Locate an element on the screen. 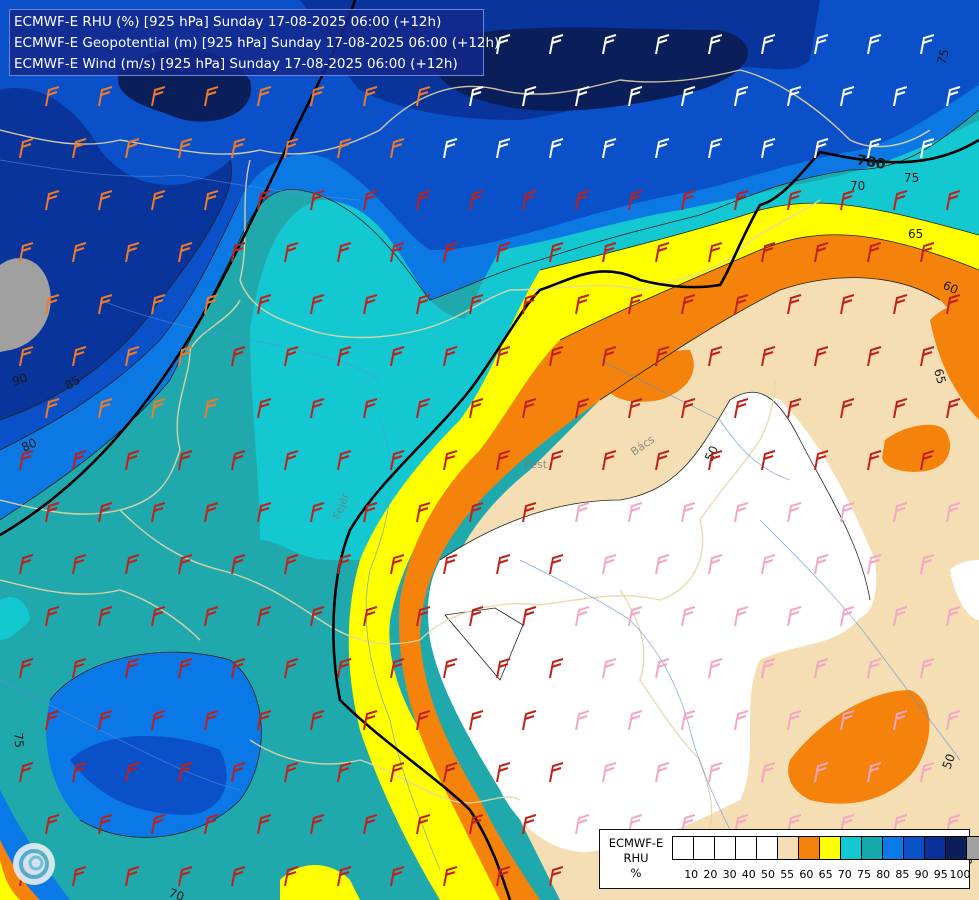 Image resolution: width=979 pixels, height=900 pixels. contour-label: 75 is located at coordinates (18, 740).